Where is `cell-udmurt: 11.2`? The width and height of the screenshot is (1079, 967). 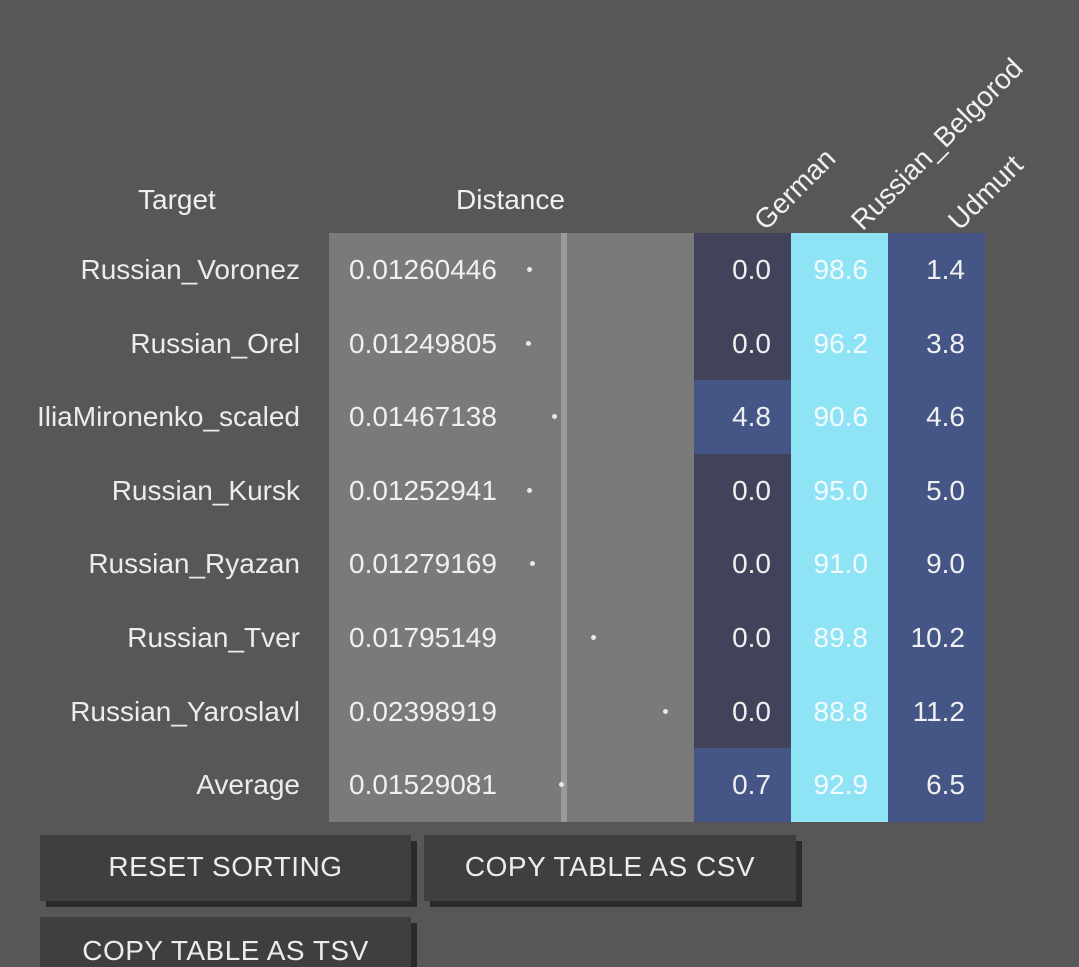 cell-udmurt: 11.2 is located at coordinates (936, 712).